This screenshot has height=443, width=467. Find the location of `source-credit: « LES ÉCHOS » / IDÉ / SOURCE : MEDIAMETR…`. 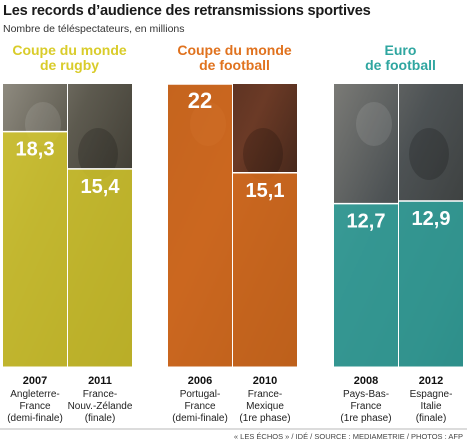

source-credit: « LES ÉCHOS » / IDÉ / SOURCE : MEDIAMETR… is located at coordinates (348, 436).